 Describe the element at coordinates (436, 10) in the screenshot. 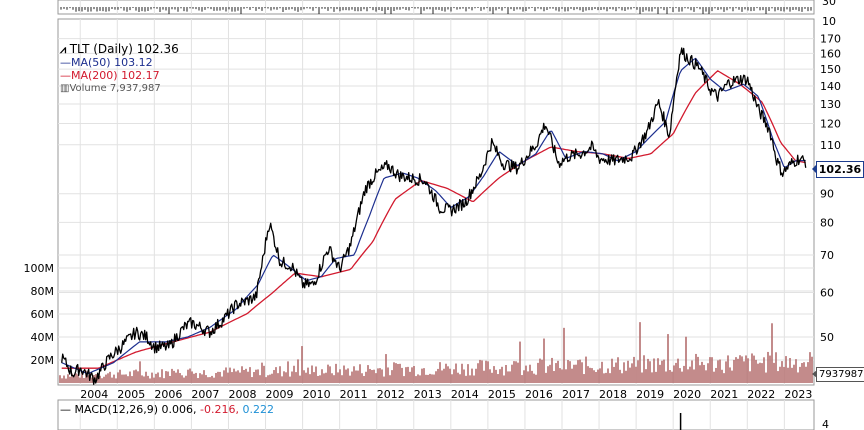

I see `top-panel-marks` at that location.